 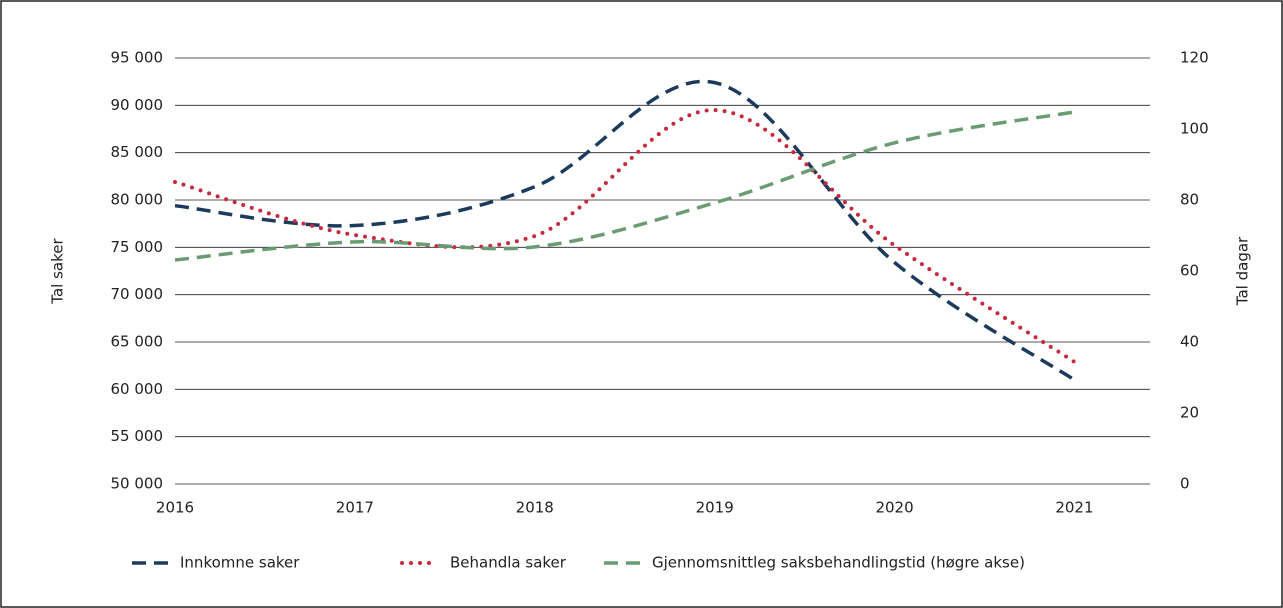 I want to click on y-tick-label: 60 000, so click(x=137, y=389).